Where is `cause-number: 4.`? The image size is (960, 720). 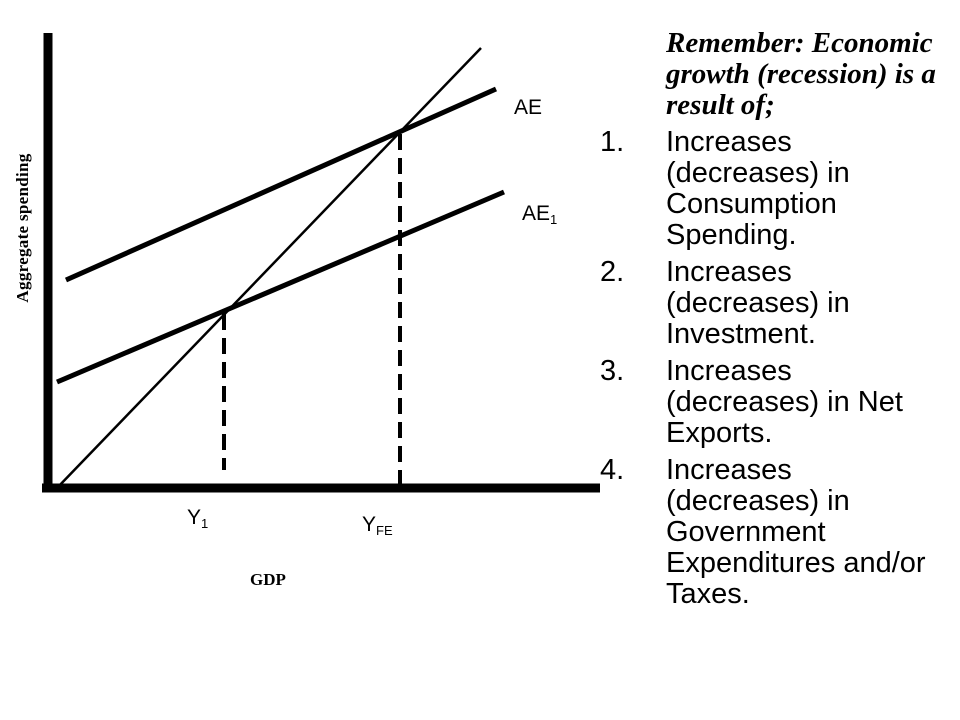
cause-number: 4. is located at coordinates (612, 470).